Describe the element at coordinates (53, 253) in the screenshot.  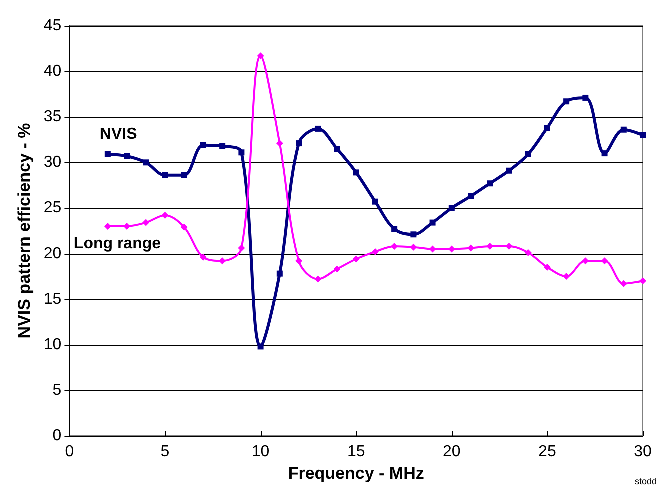
I see `y-tick-label: 20` at that location.